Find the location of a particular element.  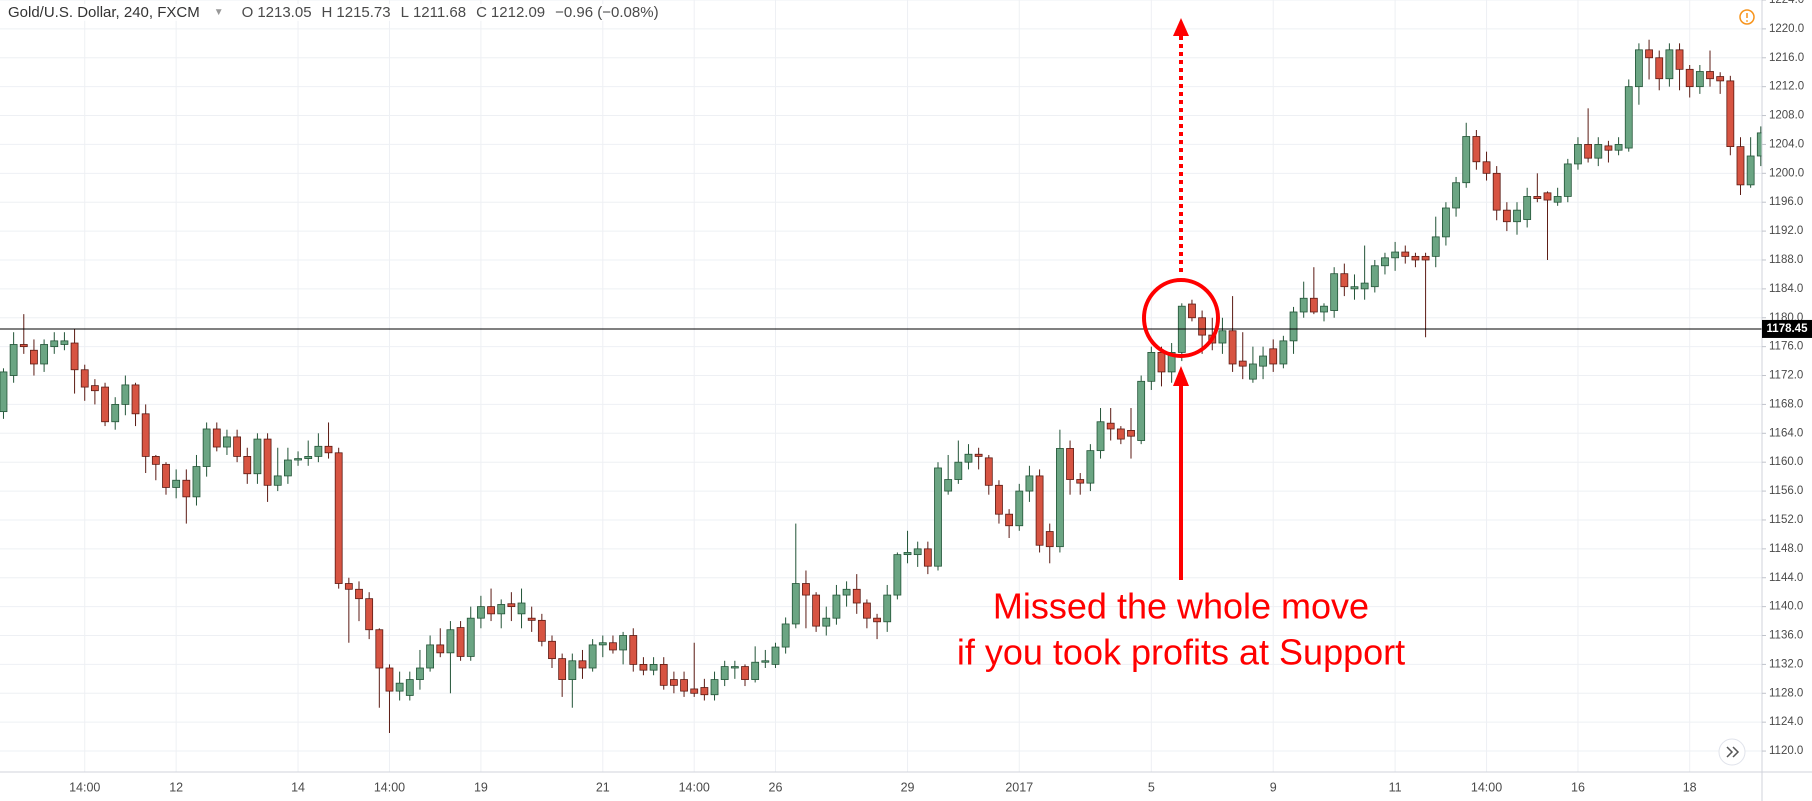

ohlc-label: H is located at coordinates (327, 12).